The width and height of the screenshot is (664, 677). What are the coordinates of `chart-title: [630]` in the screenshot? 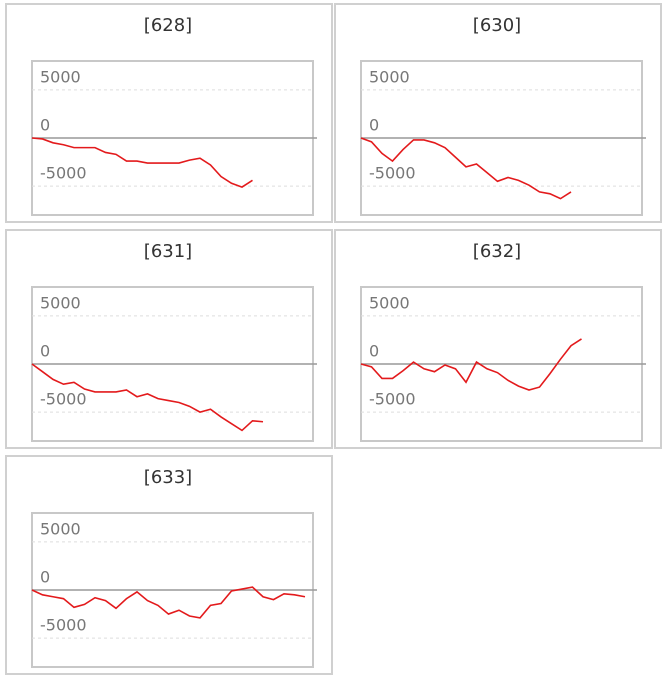 It's located at (497, 25).